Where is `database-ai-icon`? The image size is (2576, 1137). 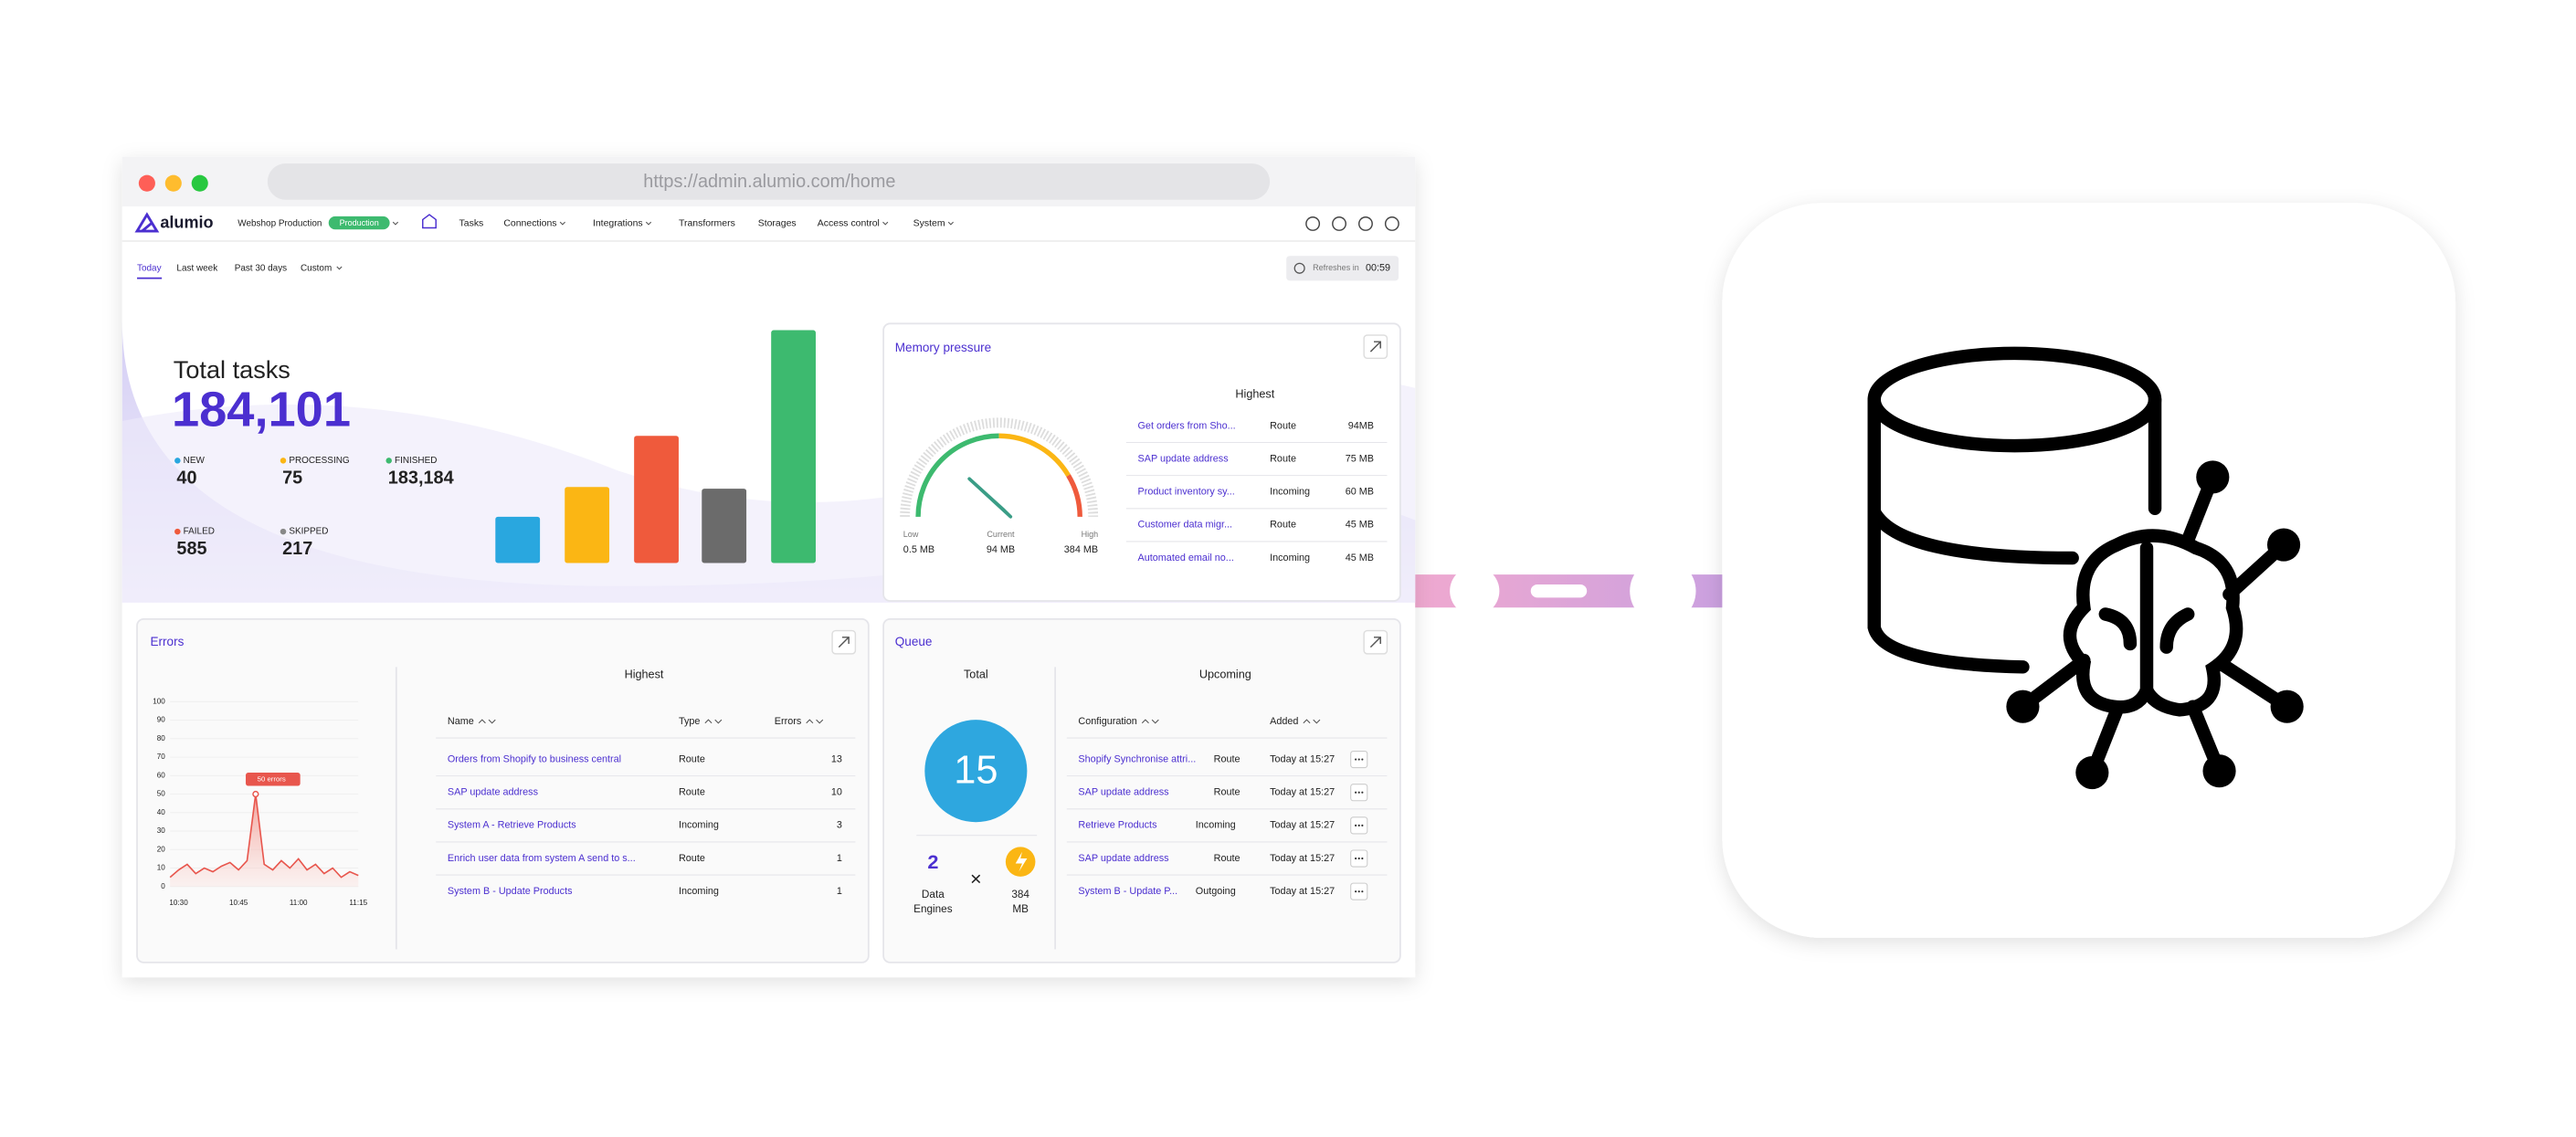
database-ai-icon is located at coordinates (2080, 563).